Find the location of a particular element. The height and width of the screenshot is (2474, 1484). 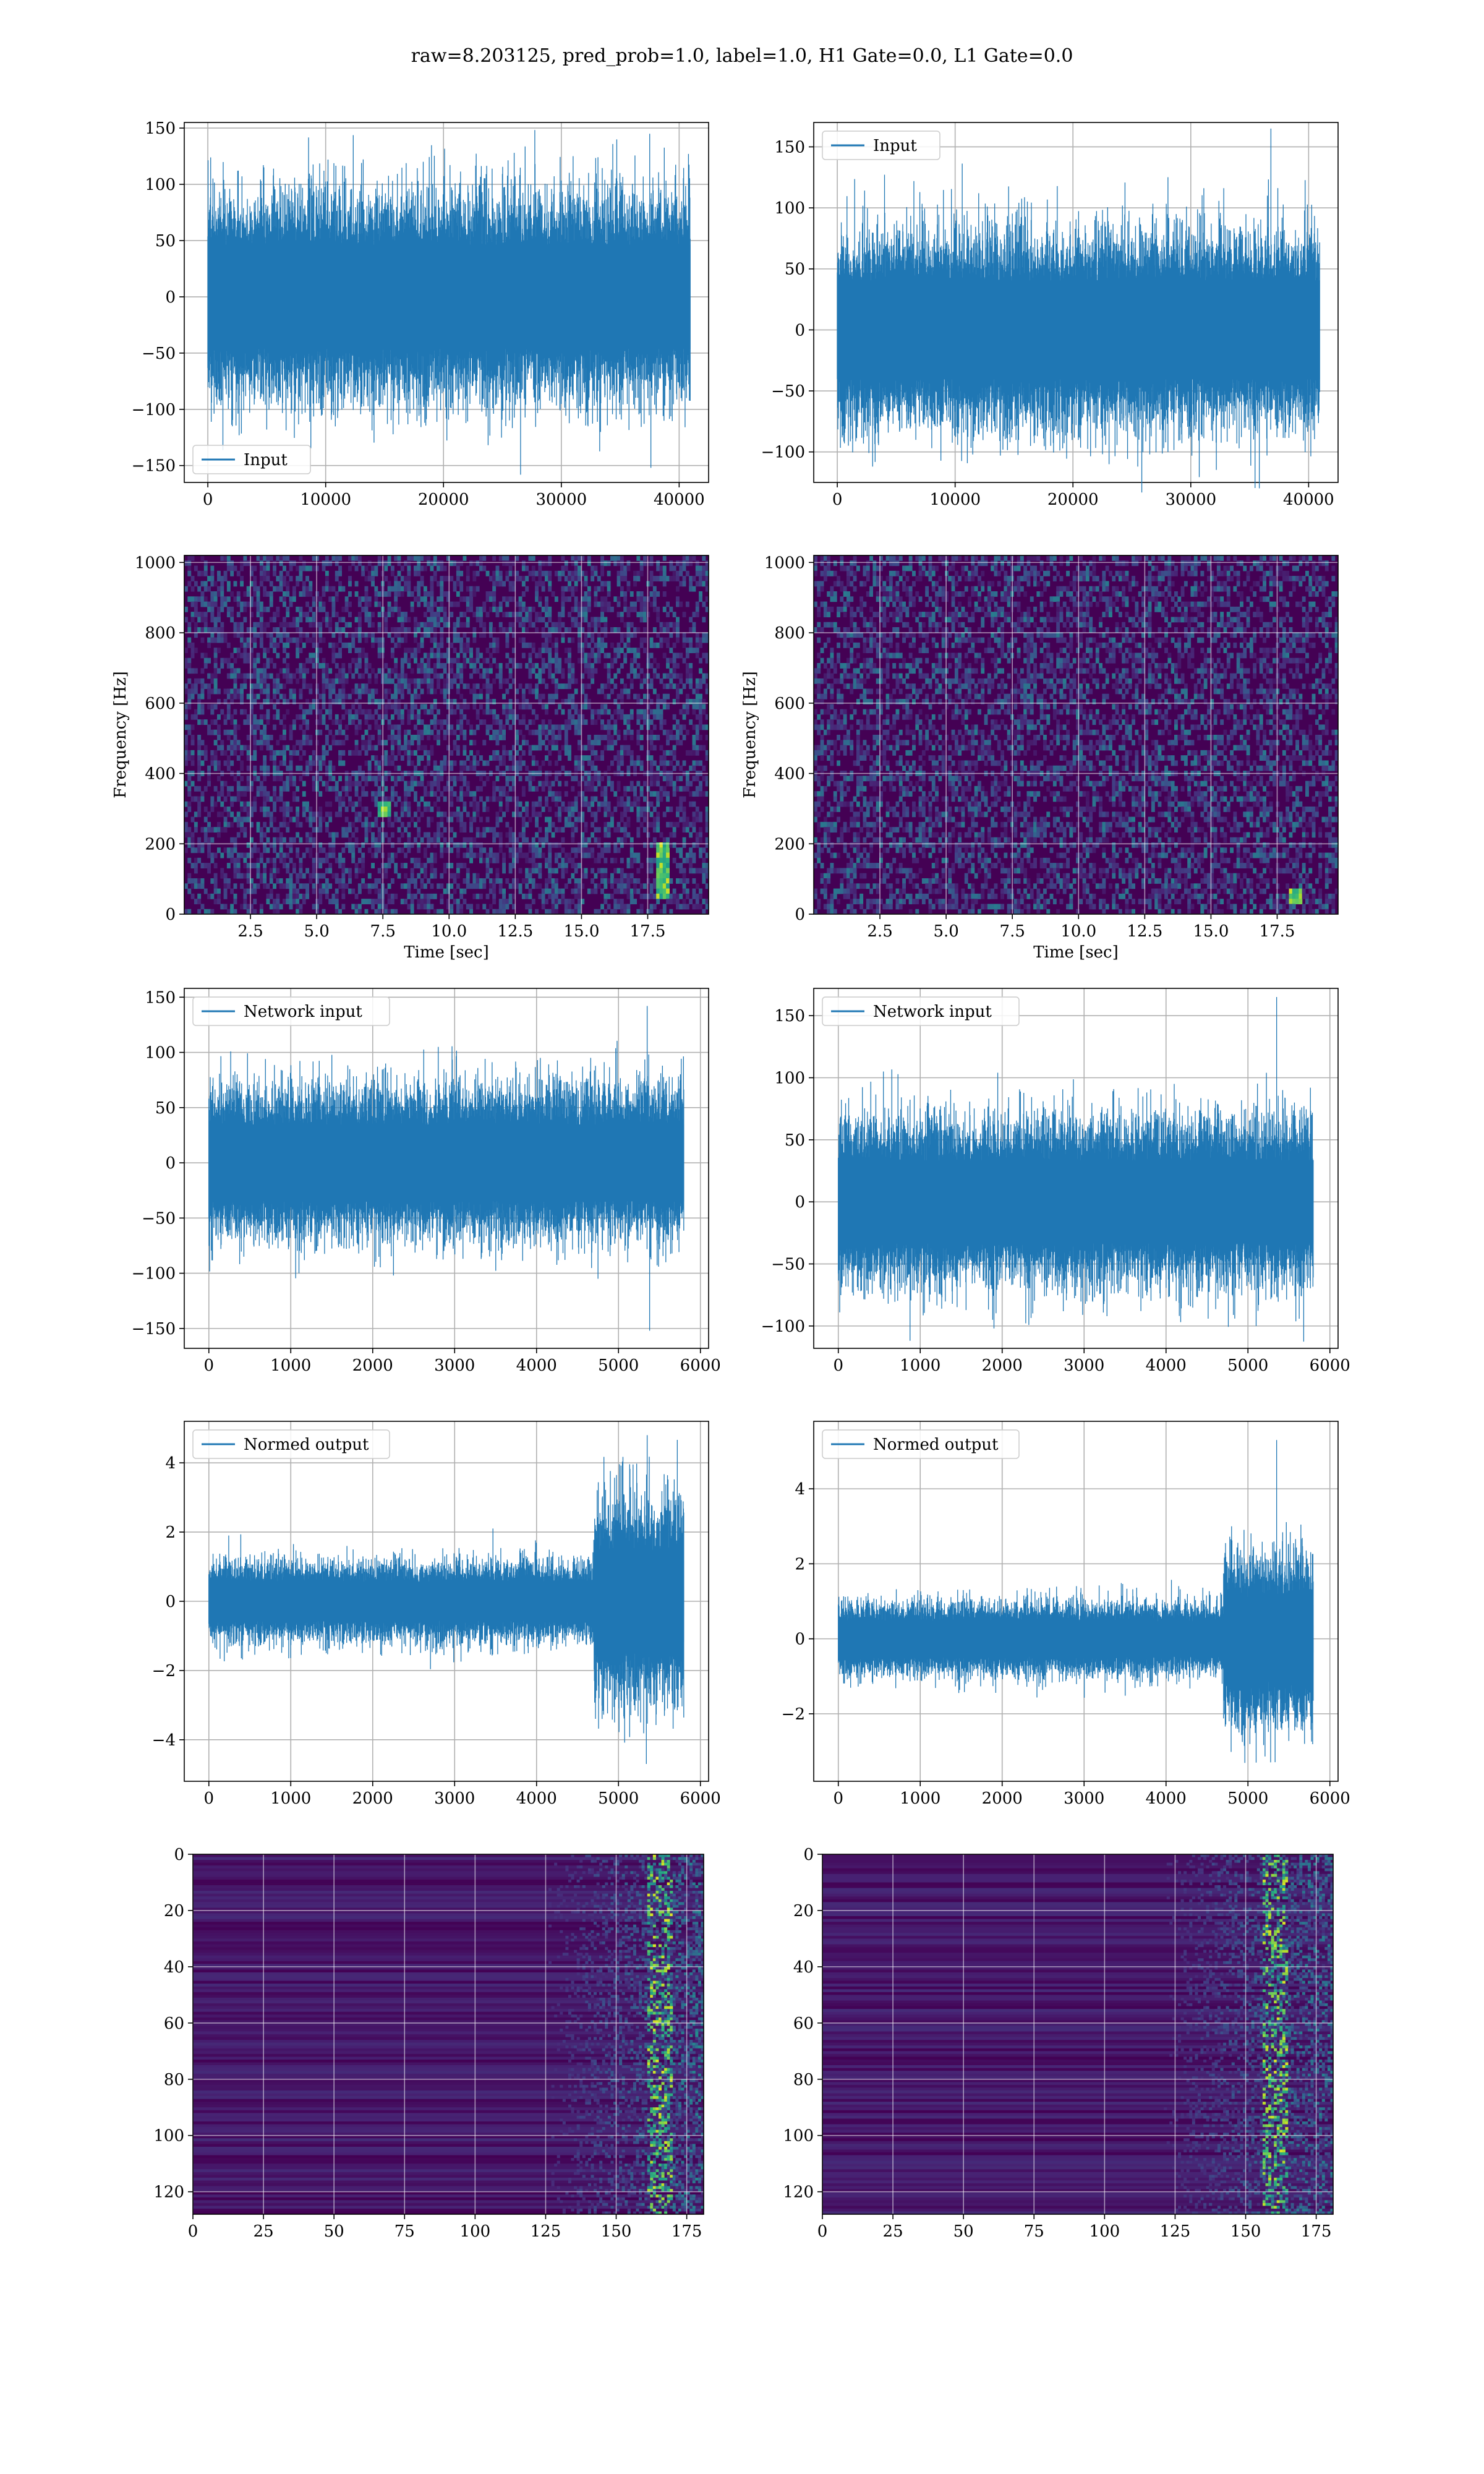

x-tick-label: 100 is located at coordinates (475, 2231).